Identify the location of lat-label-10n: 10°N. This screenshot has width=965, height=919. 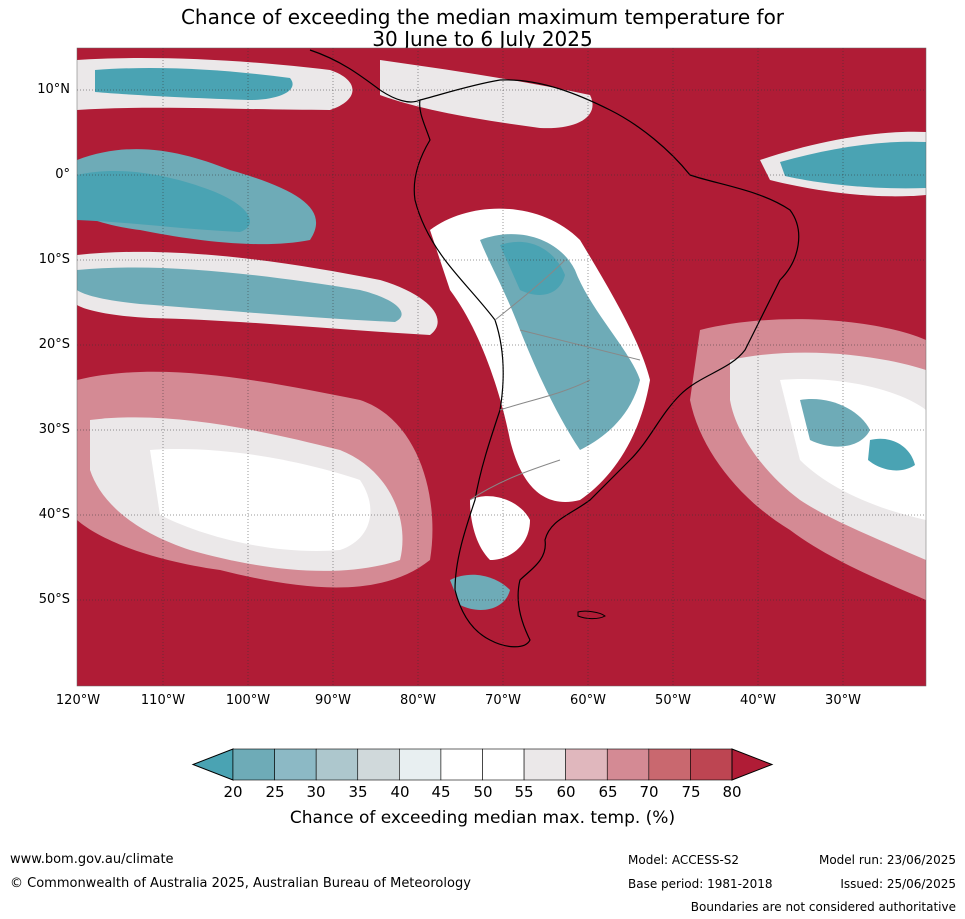
(53, 89).